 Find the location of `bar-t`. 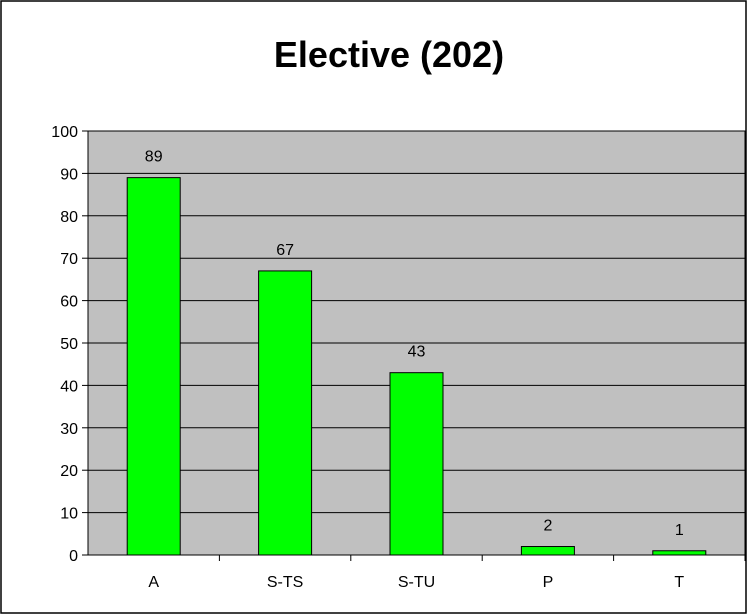

bar-t is located at coordinates (679, 553).